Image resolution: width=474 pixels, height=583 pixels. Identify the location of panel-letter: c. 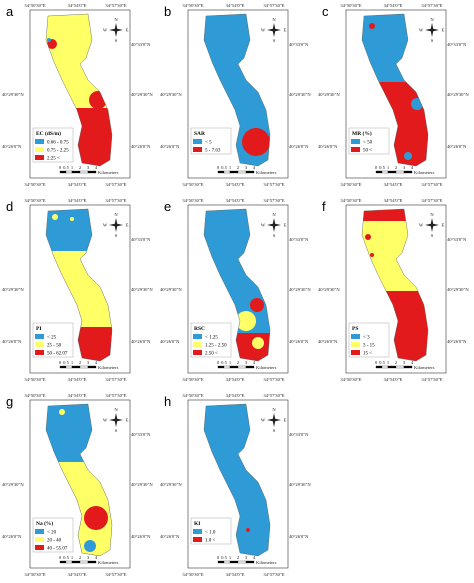
(325, 11).